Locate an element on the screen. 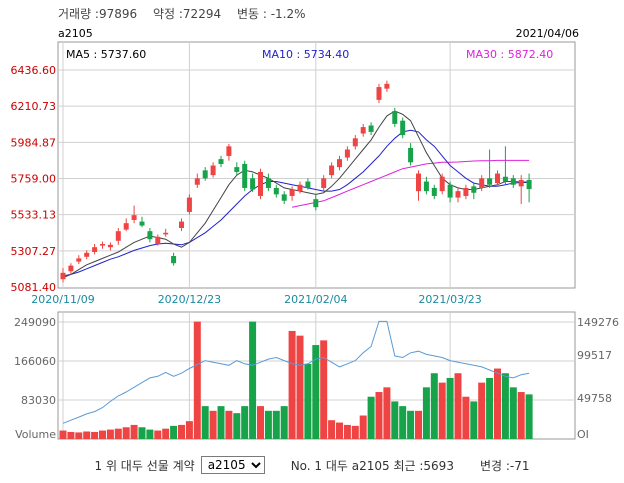 This screenshot has height=483, width=624. oi-axis-label: OI is located at coordinates (583, 434).